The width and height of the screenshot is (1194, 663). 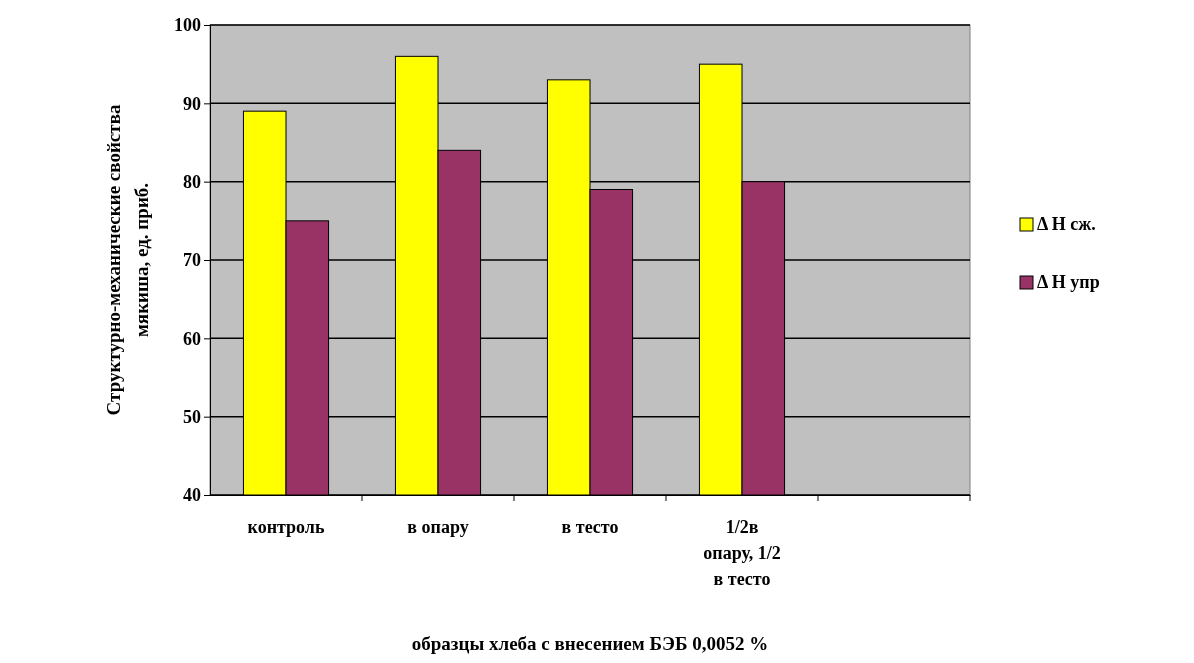 What do you see at coordinates (192, 181) in the screenshot?
I see `y-tick-label: 80` at bounding box center [192, 181].